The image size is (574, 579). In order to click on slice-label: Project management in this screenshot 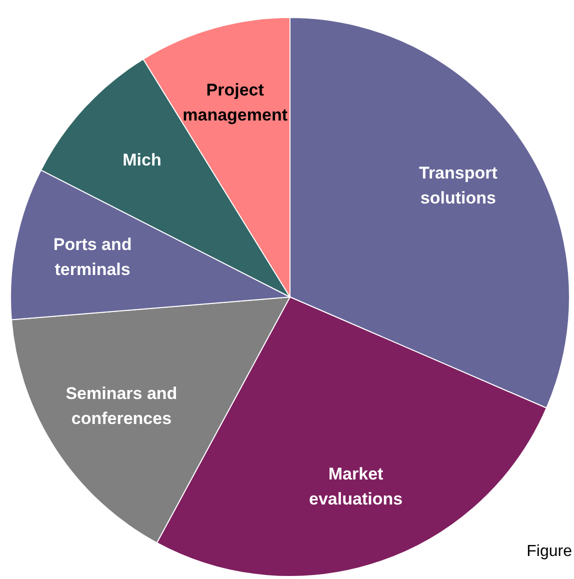, I will do `click(235, 102)`.